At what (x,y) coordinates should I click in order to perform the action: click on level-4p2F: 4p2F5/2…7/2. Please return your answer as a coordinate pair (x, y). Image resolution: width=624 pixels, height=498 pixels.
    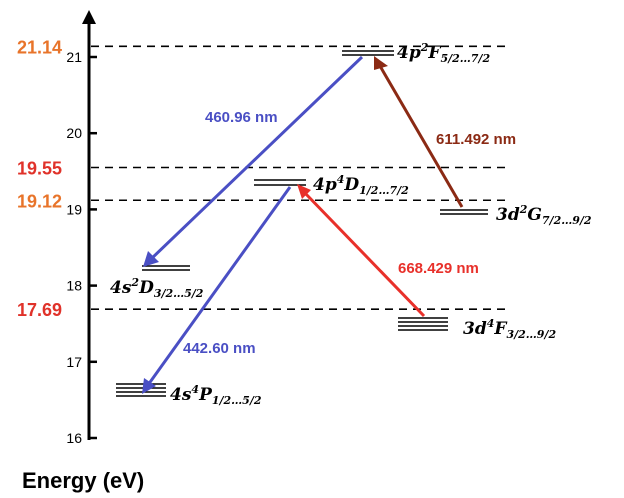
    Looking at the image, I should click on (416, 53).